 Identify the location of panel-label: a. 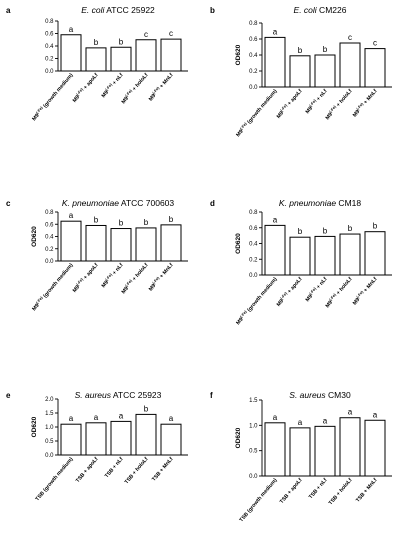
(8, 10).